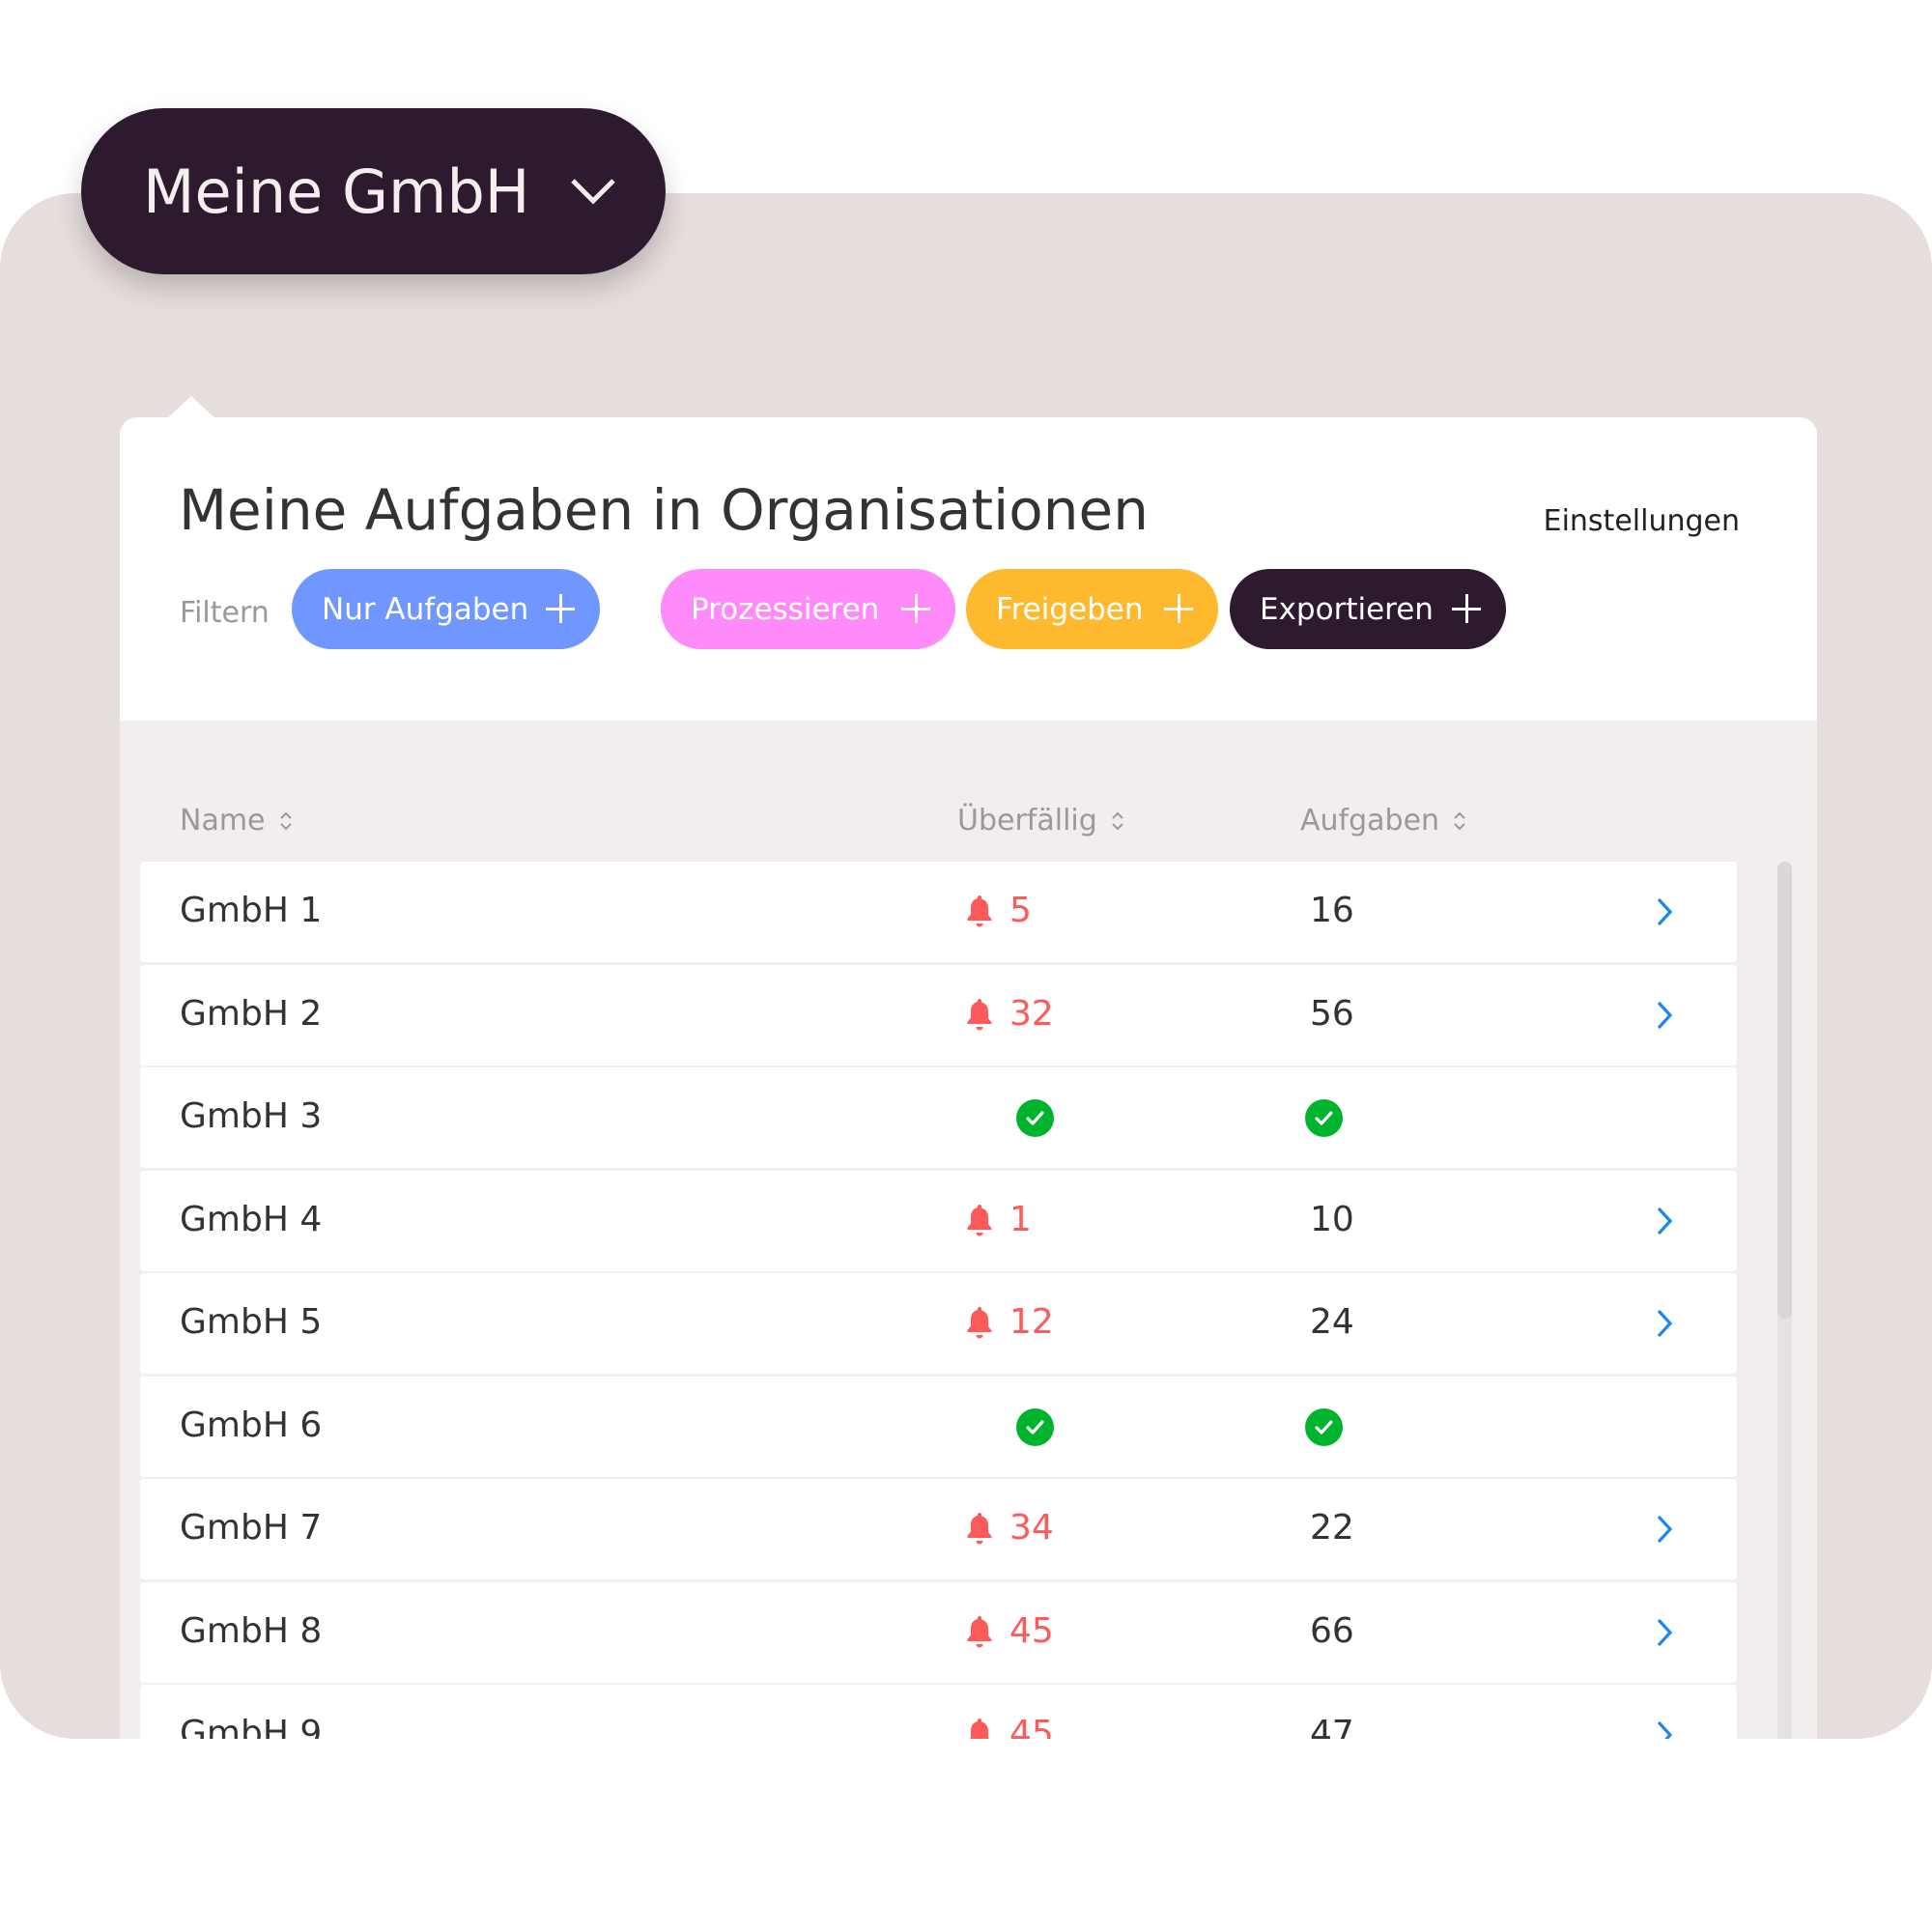 The image size is (1932, 1932). I want to click on column-label: Aufgaben, so click(1370, 821).